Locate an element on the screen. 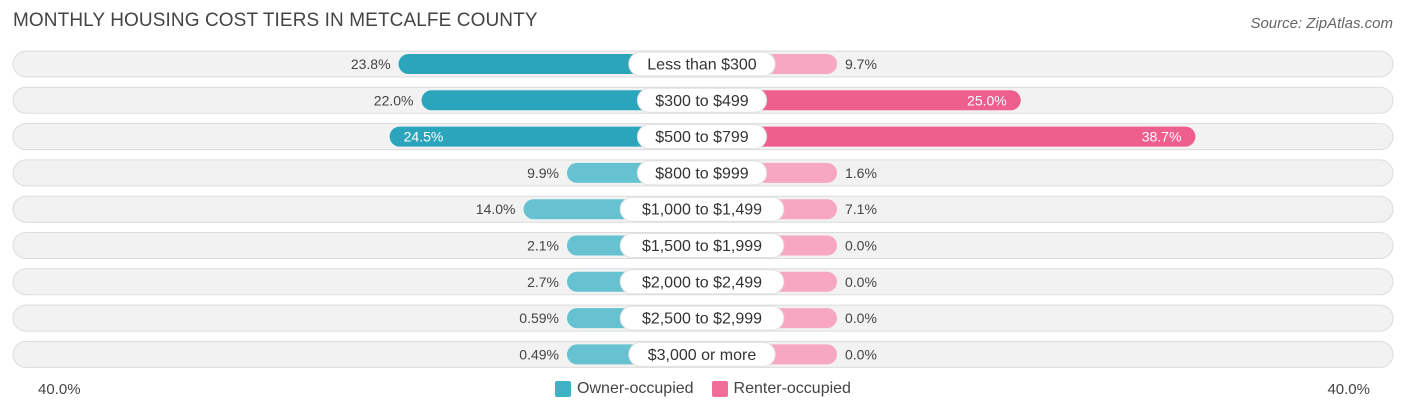 Image resolution: width=1406 pixels, height=414 pixels. legend: Owner-occupied Renter-occupied is located at coordinates (703, 389).